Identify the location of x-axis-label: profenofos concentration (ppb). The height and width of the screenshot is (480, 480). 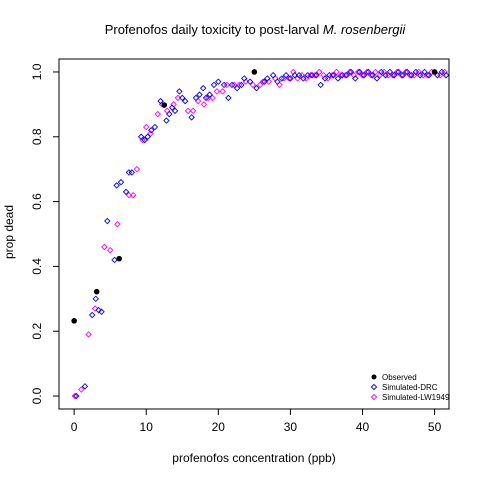
(253, 458).